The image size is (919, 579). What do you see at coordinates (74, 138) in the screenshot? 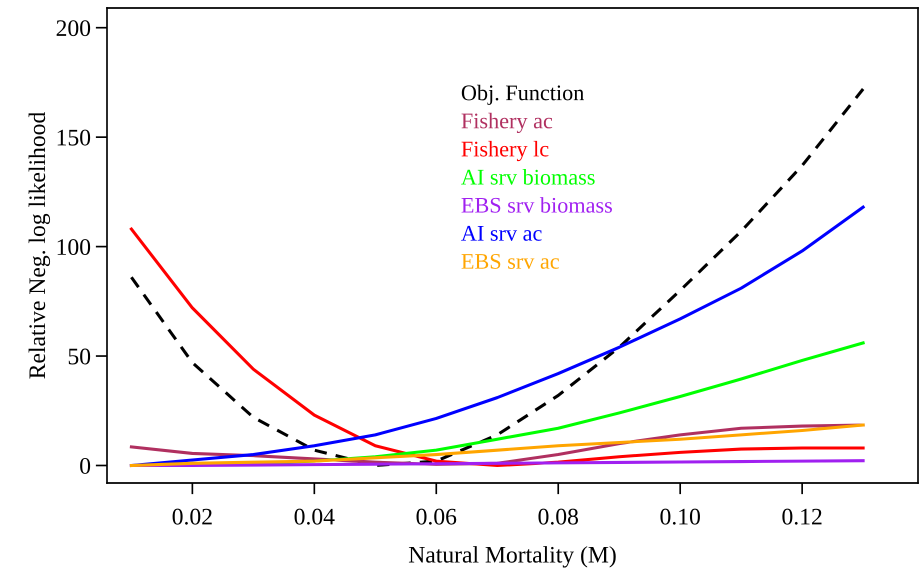
I see `y-tick-label: 150` at bounding box center [74, 138].